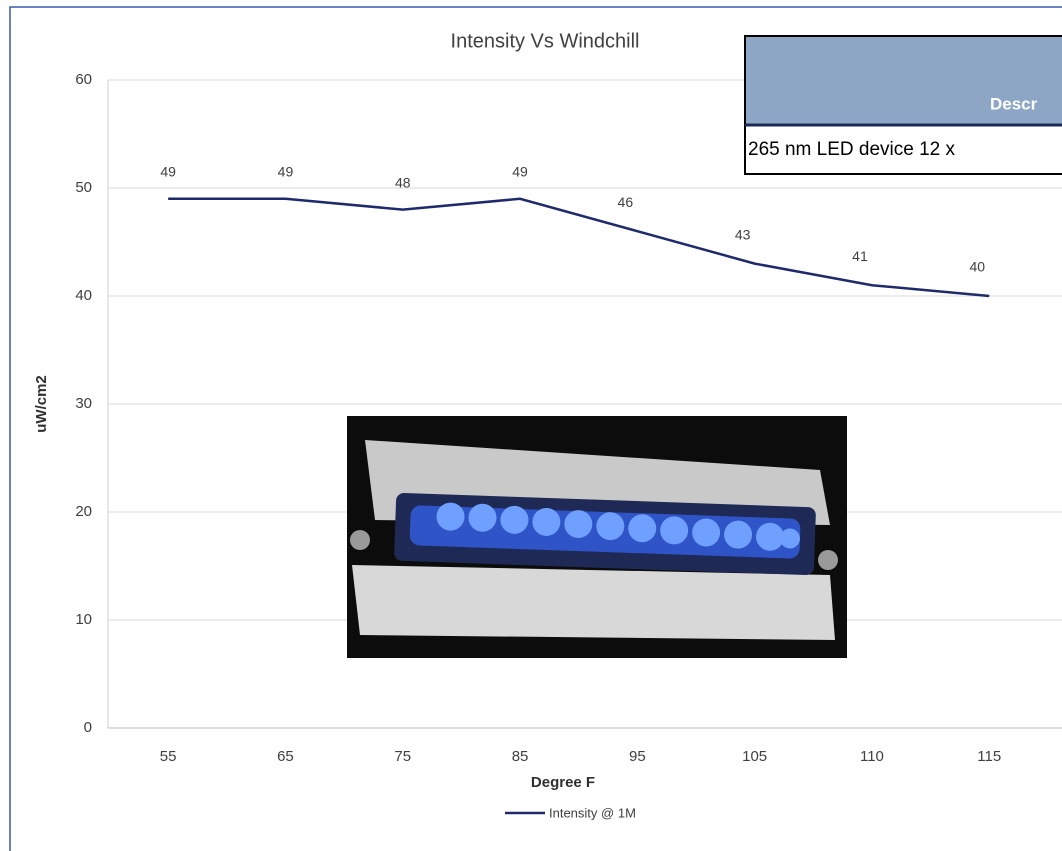 The image size is (1062, 851). Describe the element at coordinates (83, 295) in the screenshot. I see `y-tick-label: 40` at that location.